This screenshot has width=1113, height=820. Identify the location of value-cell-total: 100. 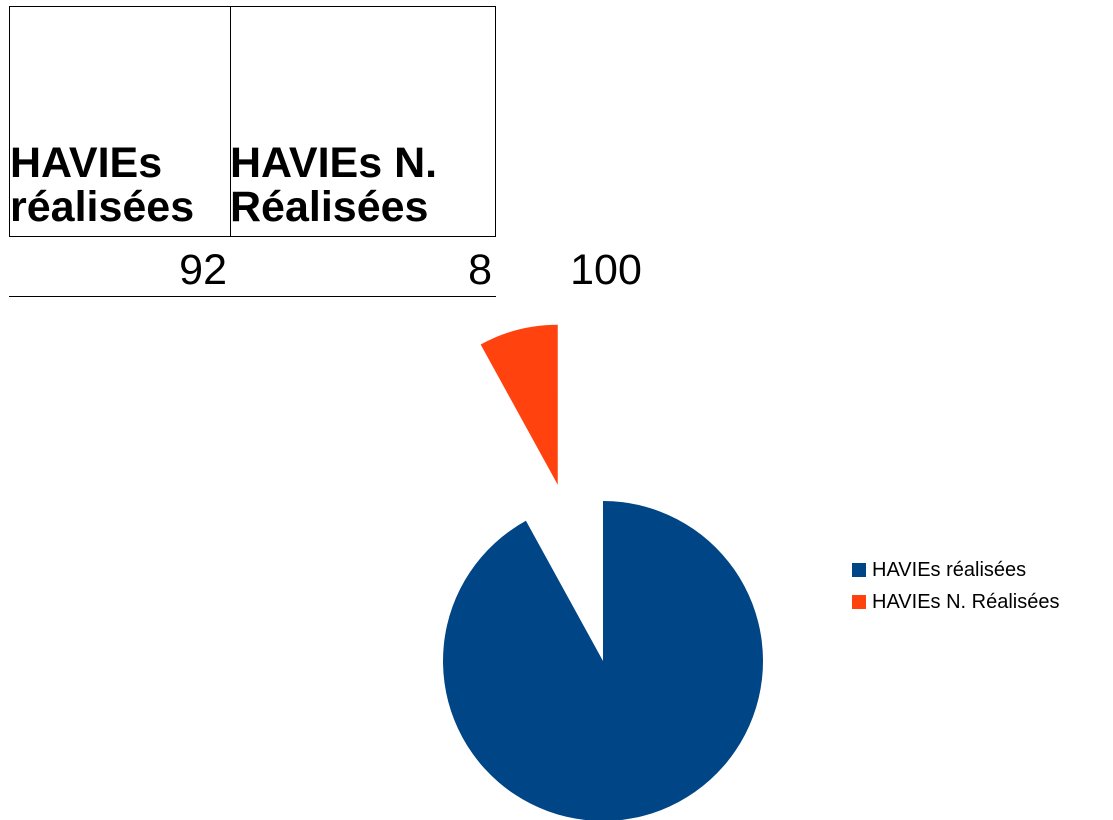
(606, 270).